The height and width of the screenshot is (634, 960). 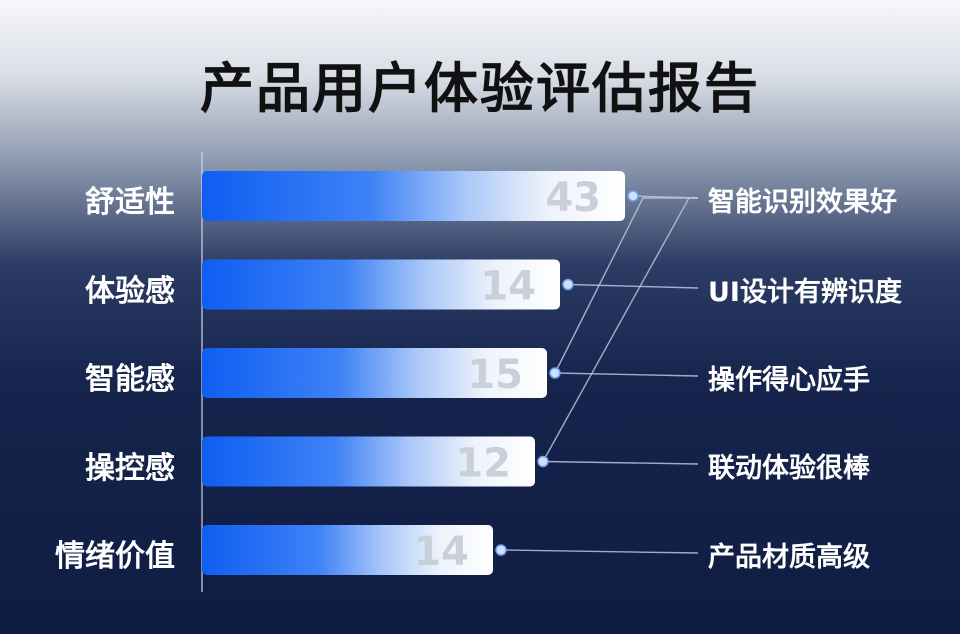 What do you see at coordinates (480, 88) in the screenshot?
I see `chart-title: 产品用户体验评估报告` at bounding box center [480, 88].